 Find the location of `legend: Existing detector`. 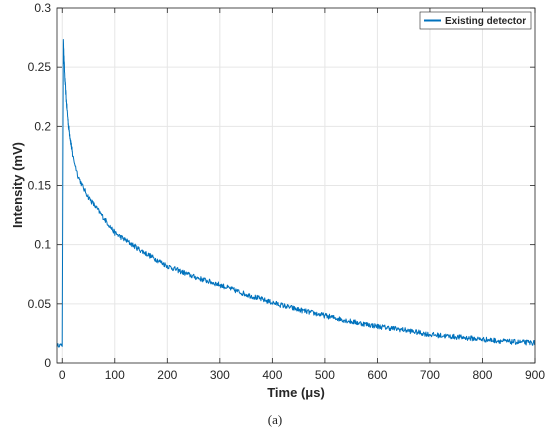

legend: Existing detector is located at coordinates (475, 20).